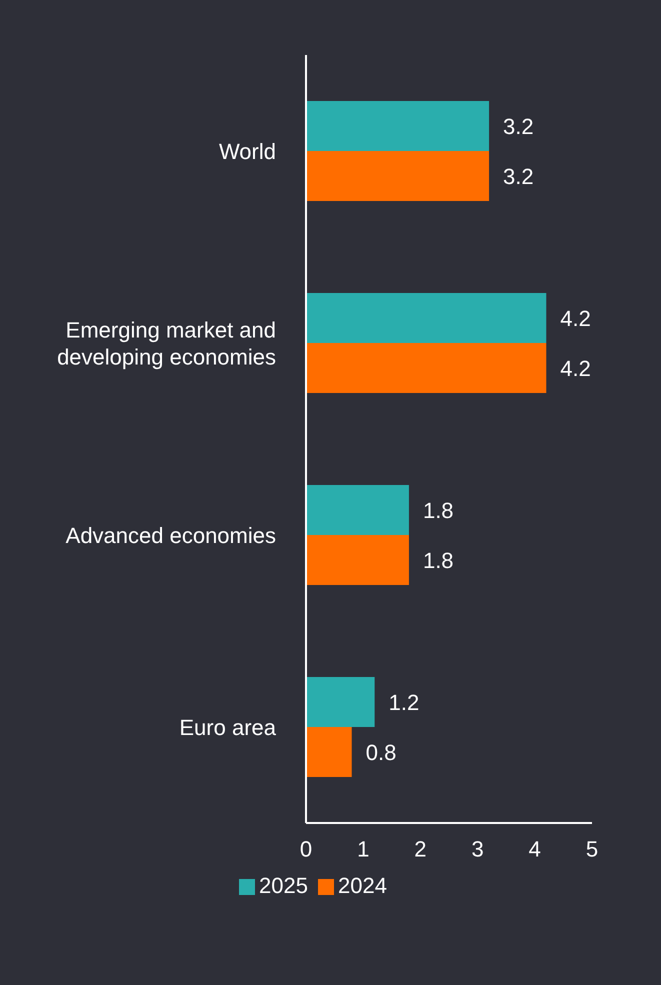  Describe the element at coordinates (381, 752) in the screenshot. I see `data-label: 0.8` at that location.